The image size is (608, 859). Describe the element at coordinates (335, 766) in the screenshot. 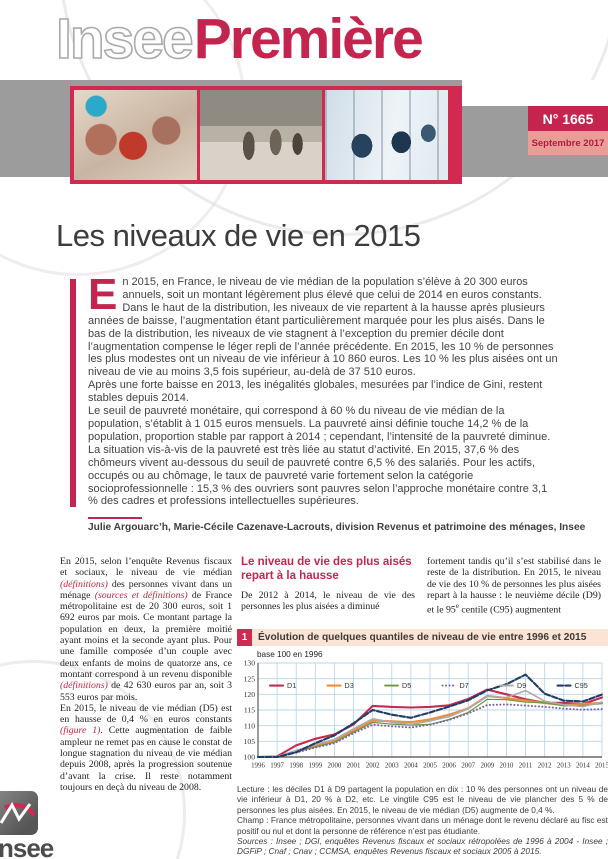

I see `svg-text: 2000` at that location.